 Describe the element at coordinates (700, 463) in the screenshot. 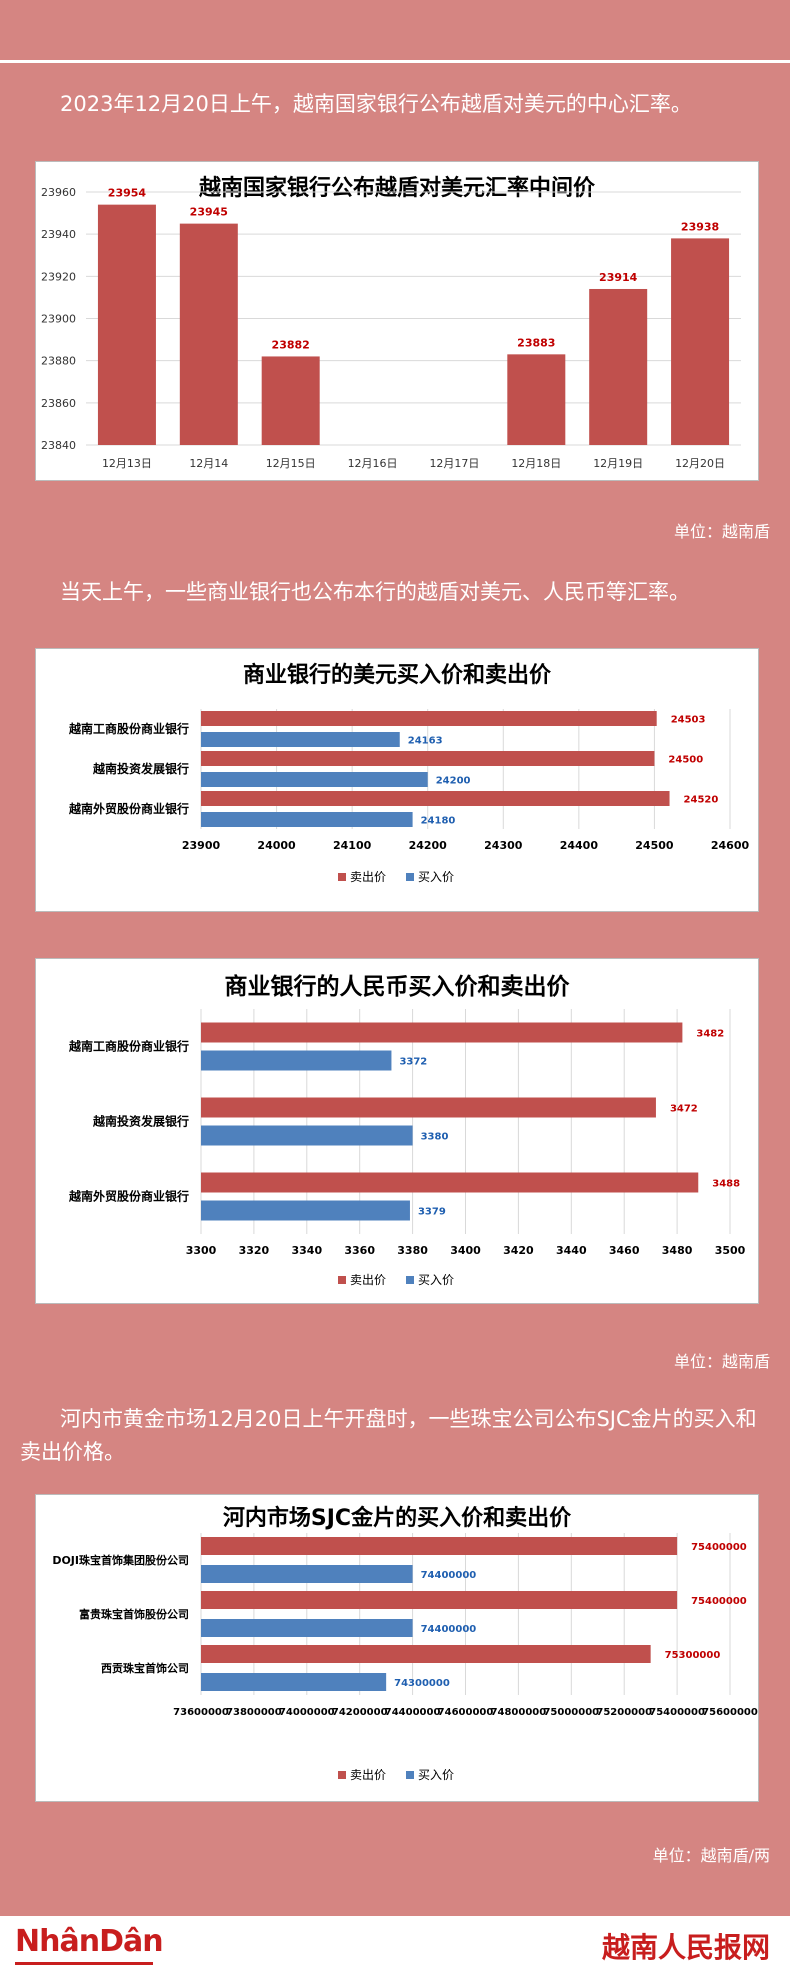

I see `x-tick-label: 12月20日` at that location.